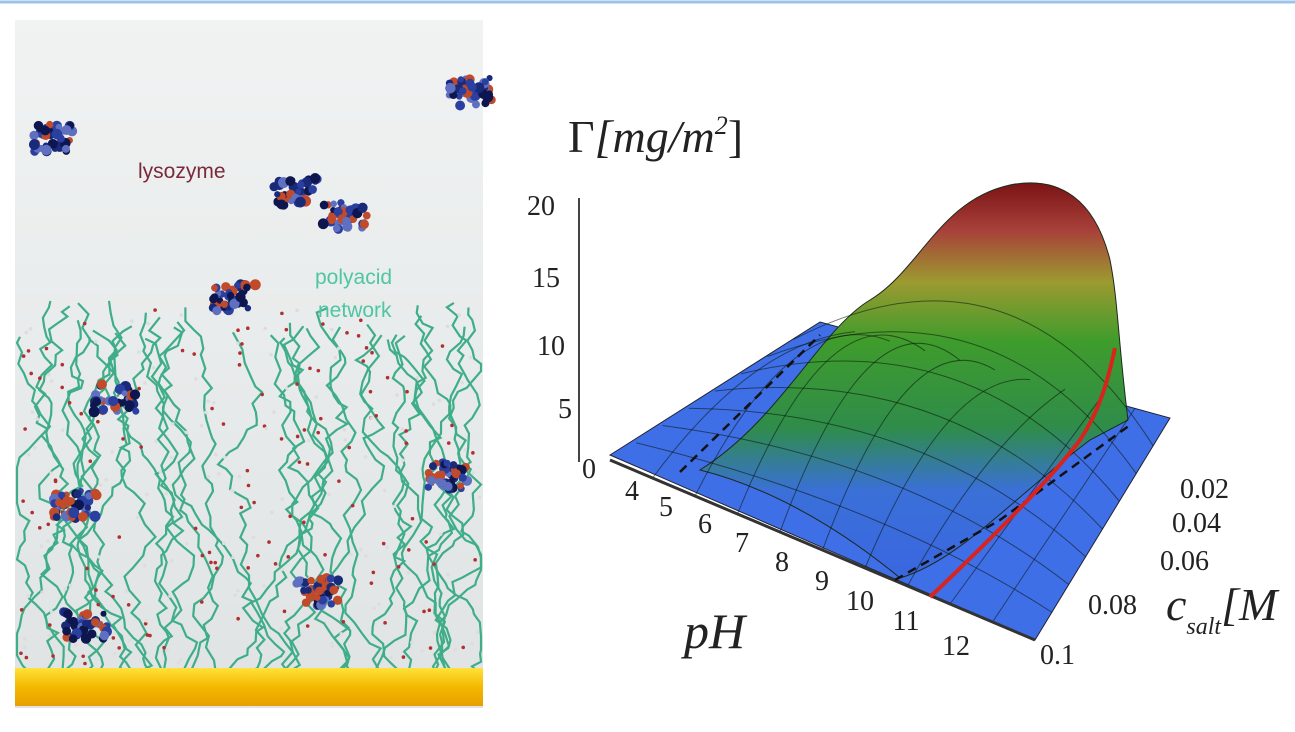 This screenshot has height=732, width=1295. I want to click on red-curve, so click(1022, 473).